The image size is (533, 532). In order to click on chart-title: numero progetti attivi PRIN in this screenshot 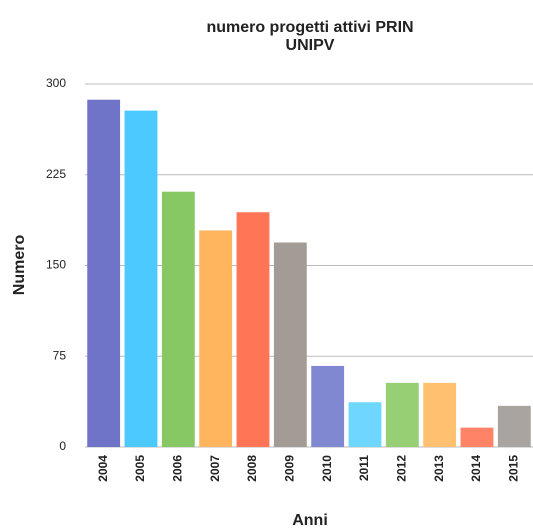, I will do `click(309, 27)`.